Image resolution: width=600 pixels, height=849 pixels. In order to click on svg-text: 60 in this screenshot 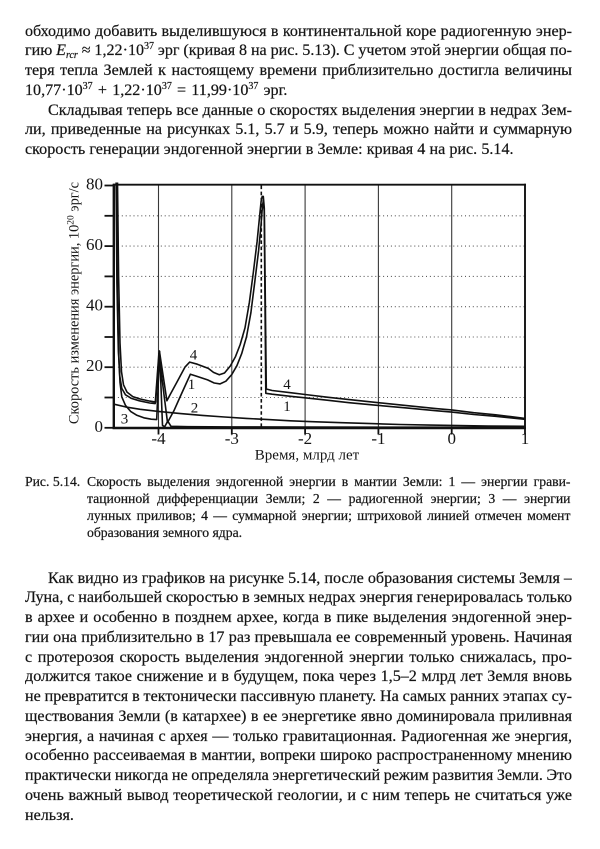, I will do `click(94, 244)`.